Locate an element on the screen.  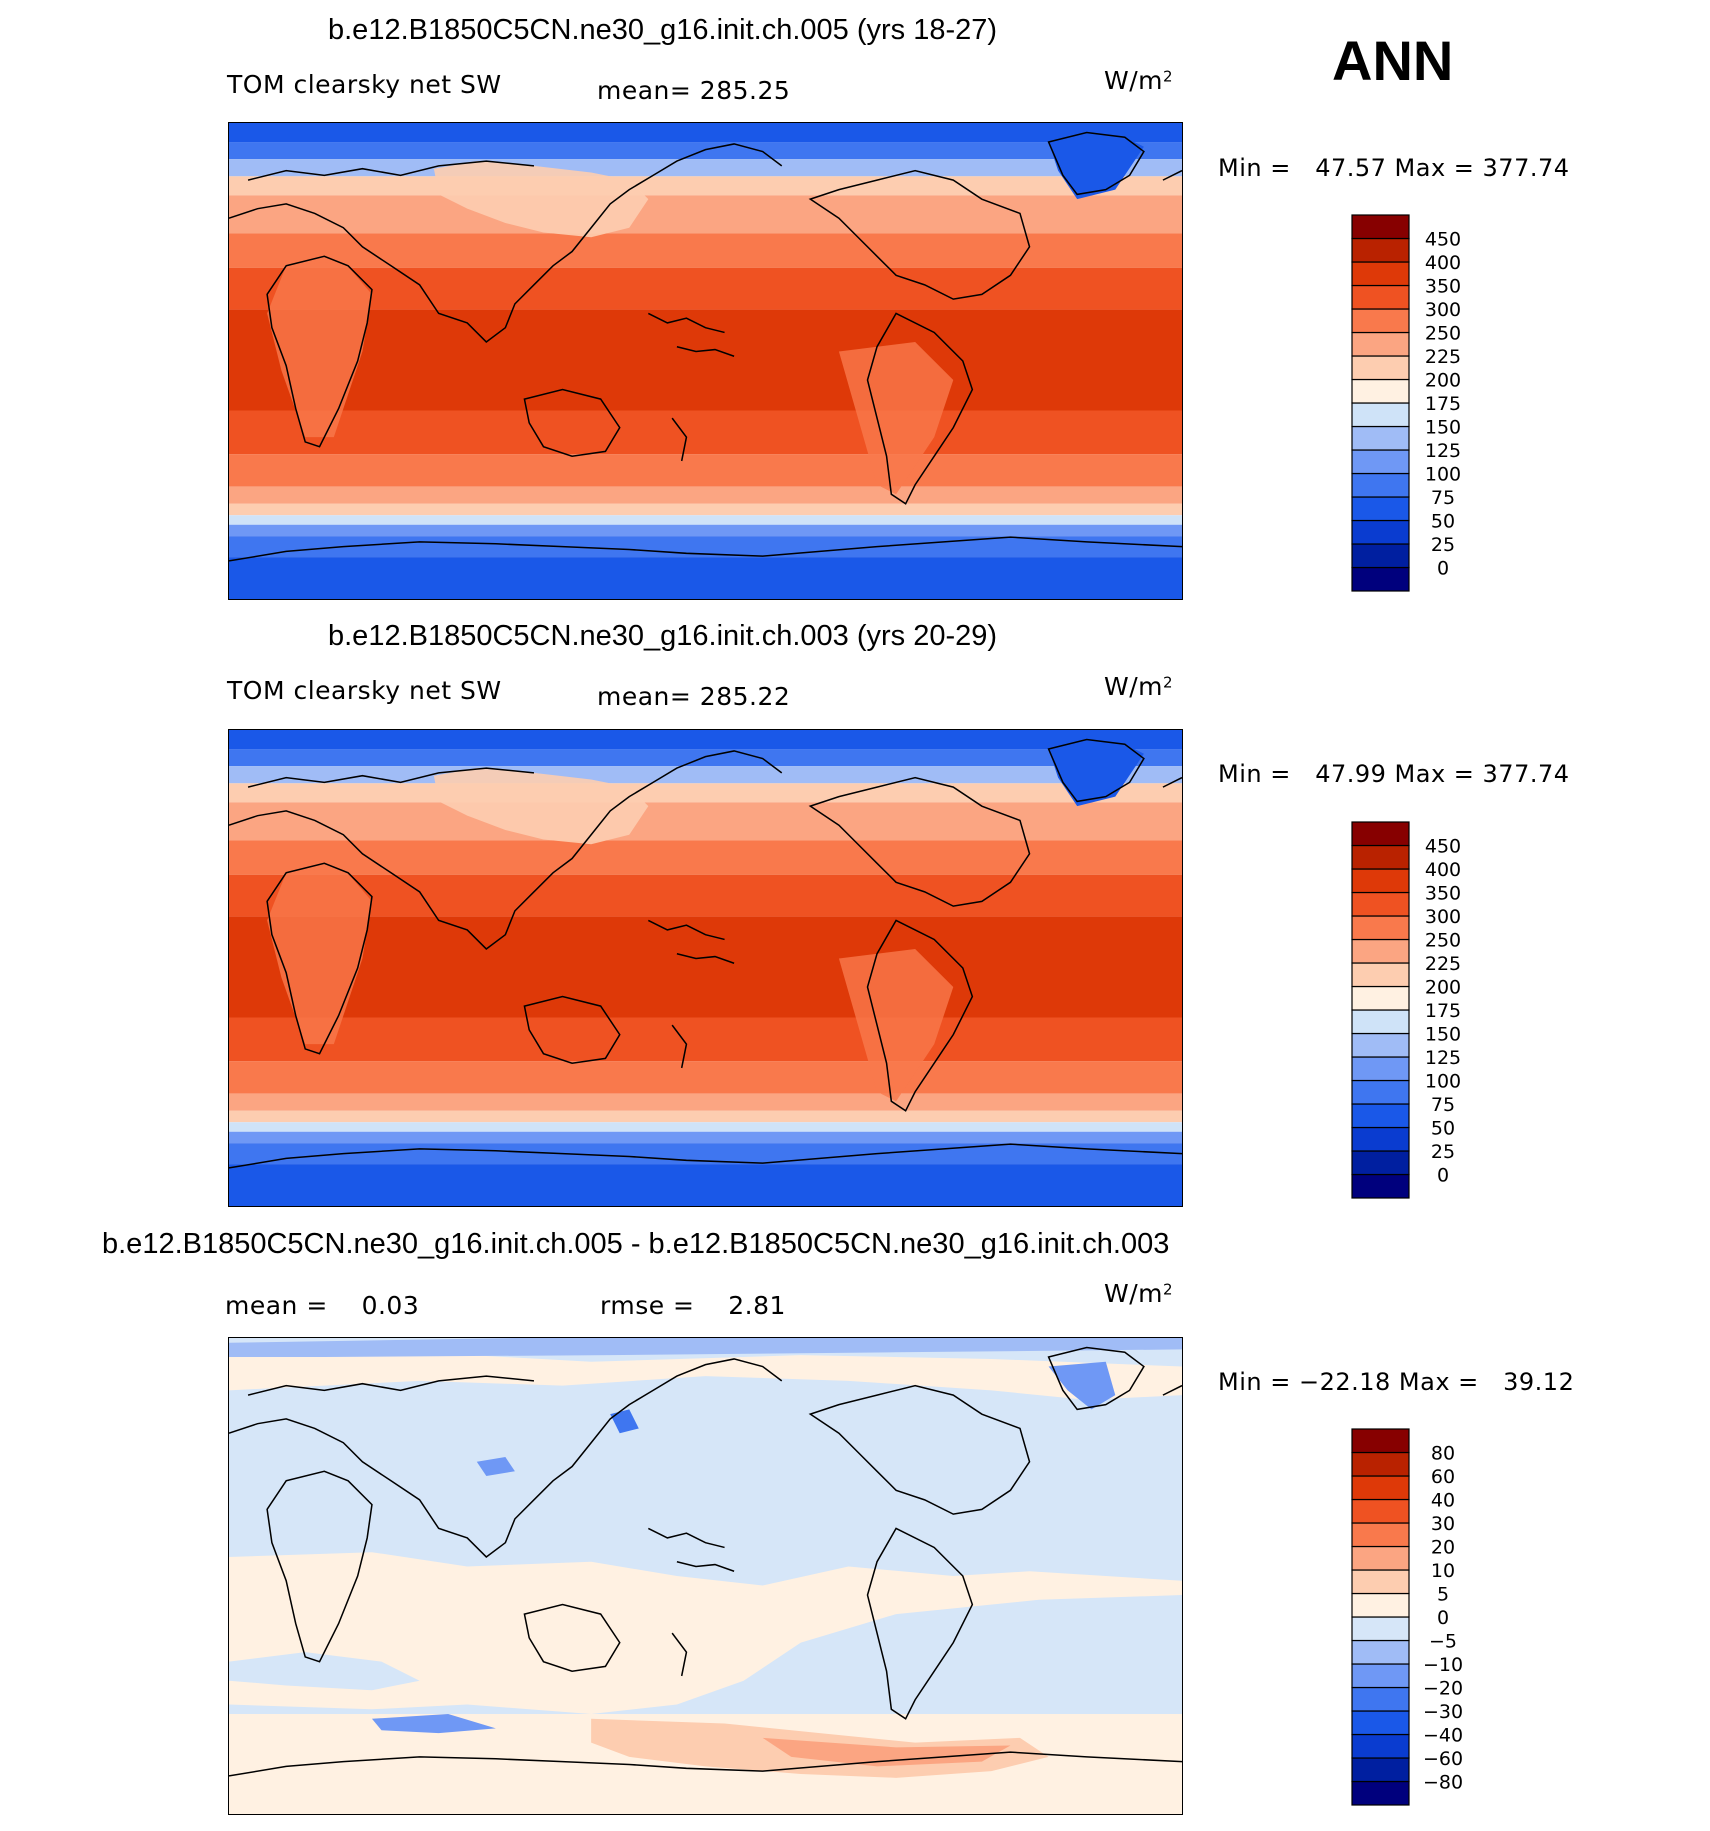
colorbar-tick-label: 30 is located at coordinates (1443, 1524).